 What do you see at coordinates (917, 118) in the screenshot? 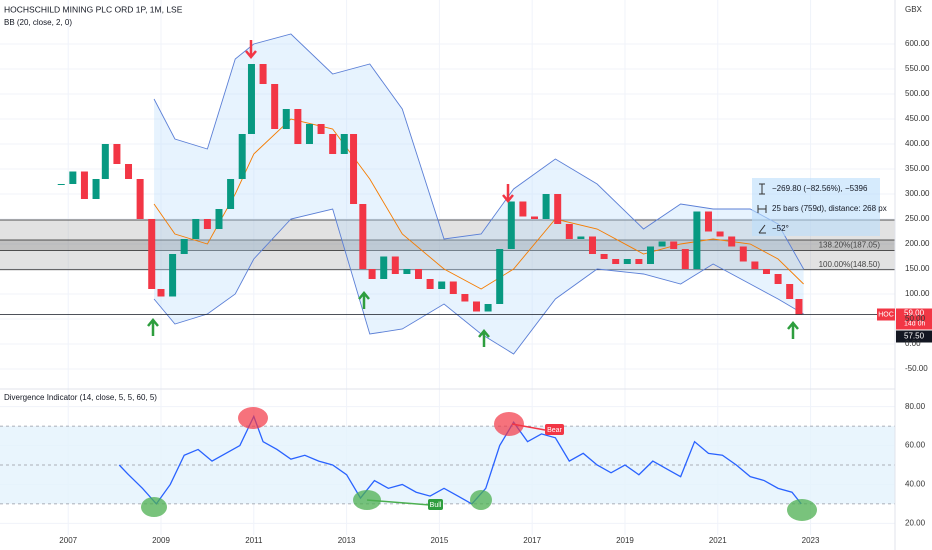
I see `y-tick-label: 450.00` at bounding box center [917, 118].